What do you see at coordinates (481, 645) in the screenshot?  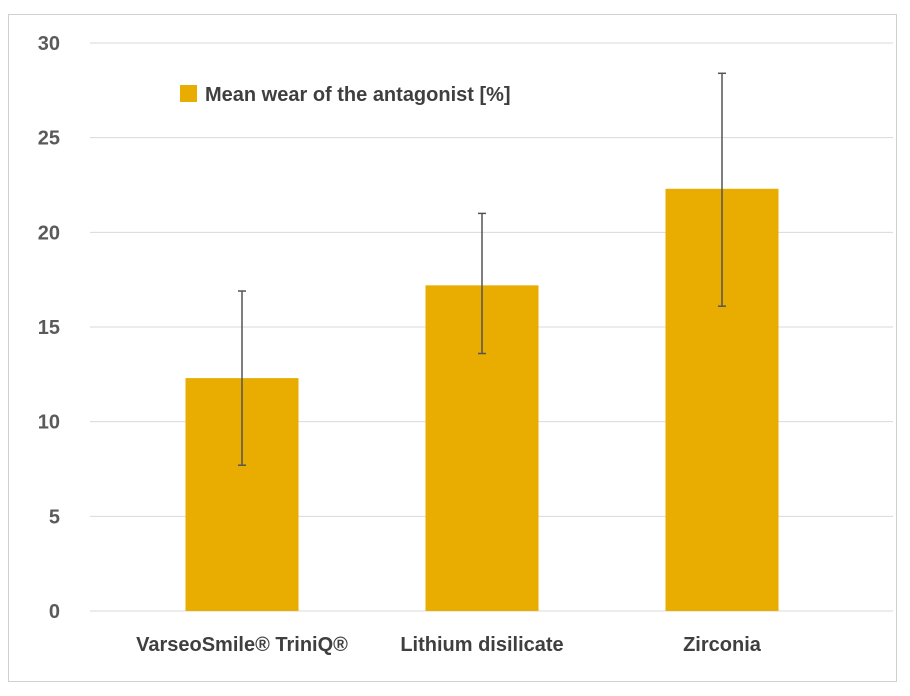 I see `x-category-label: Lithium disilicate` at bounding box center [481, 645].